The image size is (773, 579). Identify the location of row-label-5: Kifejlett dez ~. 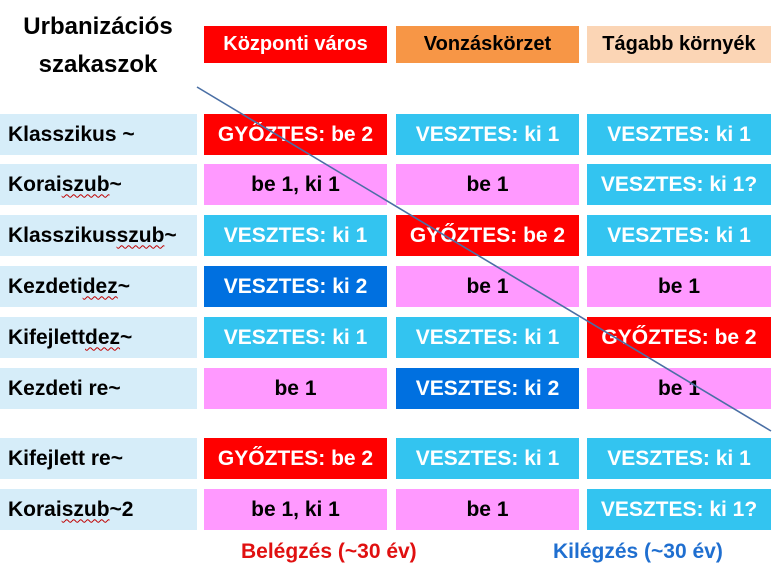
(98, 337).